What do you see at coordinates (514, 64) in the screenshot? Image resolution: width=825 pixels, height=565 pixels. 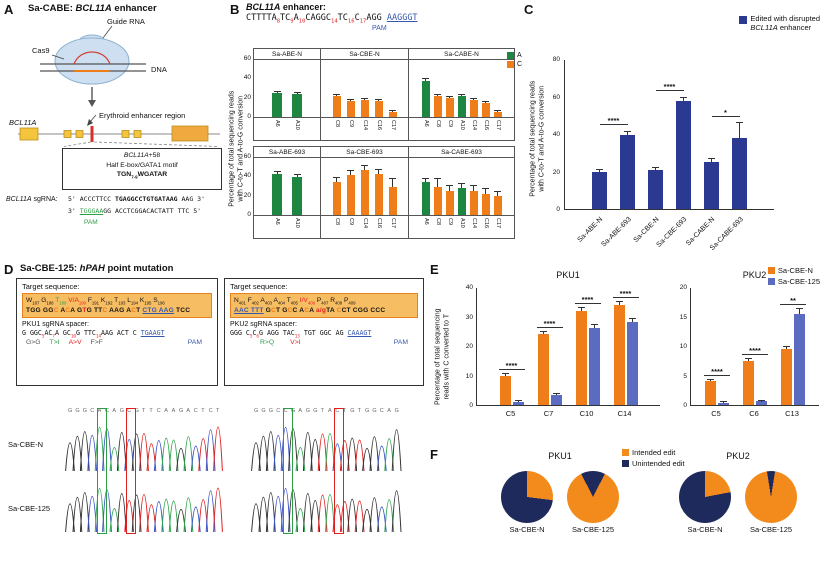 I see `legend-item-c: C` at bounding box center [514, 64].